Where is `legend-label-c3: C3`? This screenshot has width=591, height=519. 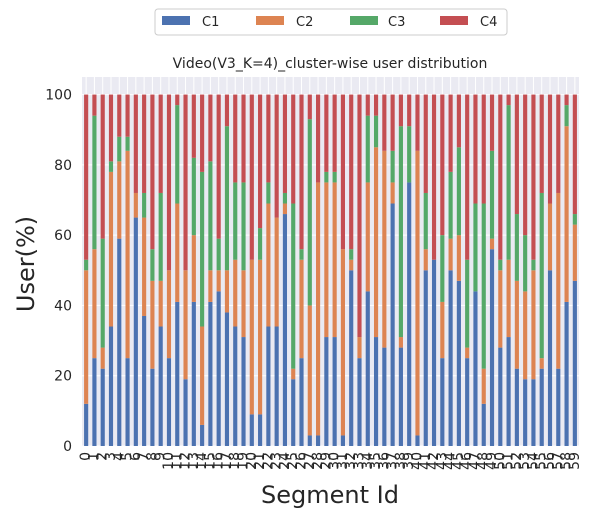 legend-label-c3: C3 is located at coordinates (396, 22).